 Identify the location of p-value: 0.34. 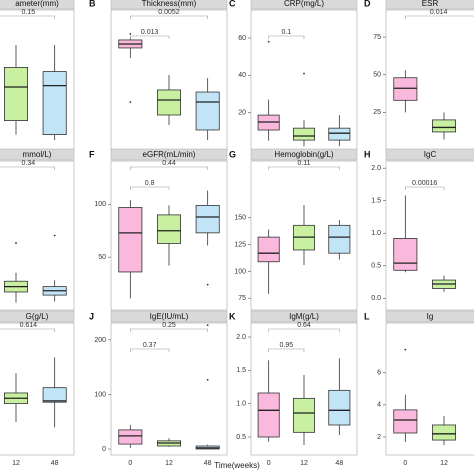
(29, 163).